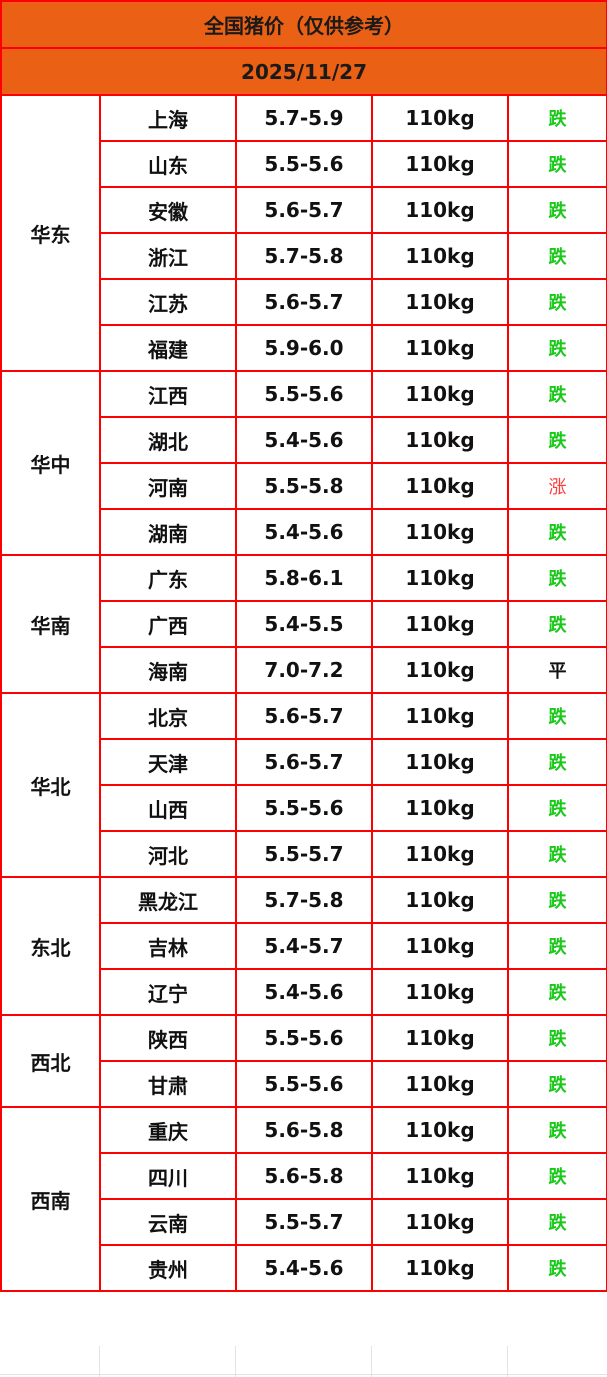 The width and height of the screenshot is (607, 1377). I want to click on region-cell: 西南, so click(50, 1199).